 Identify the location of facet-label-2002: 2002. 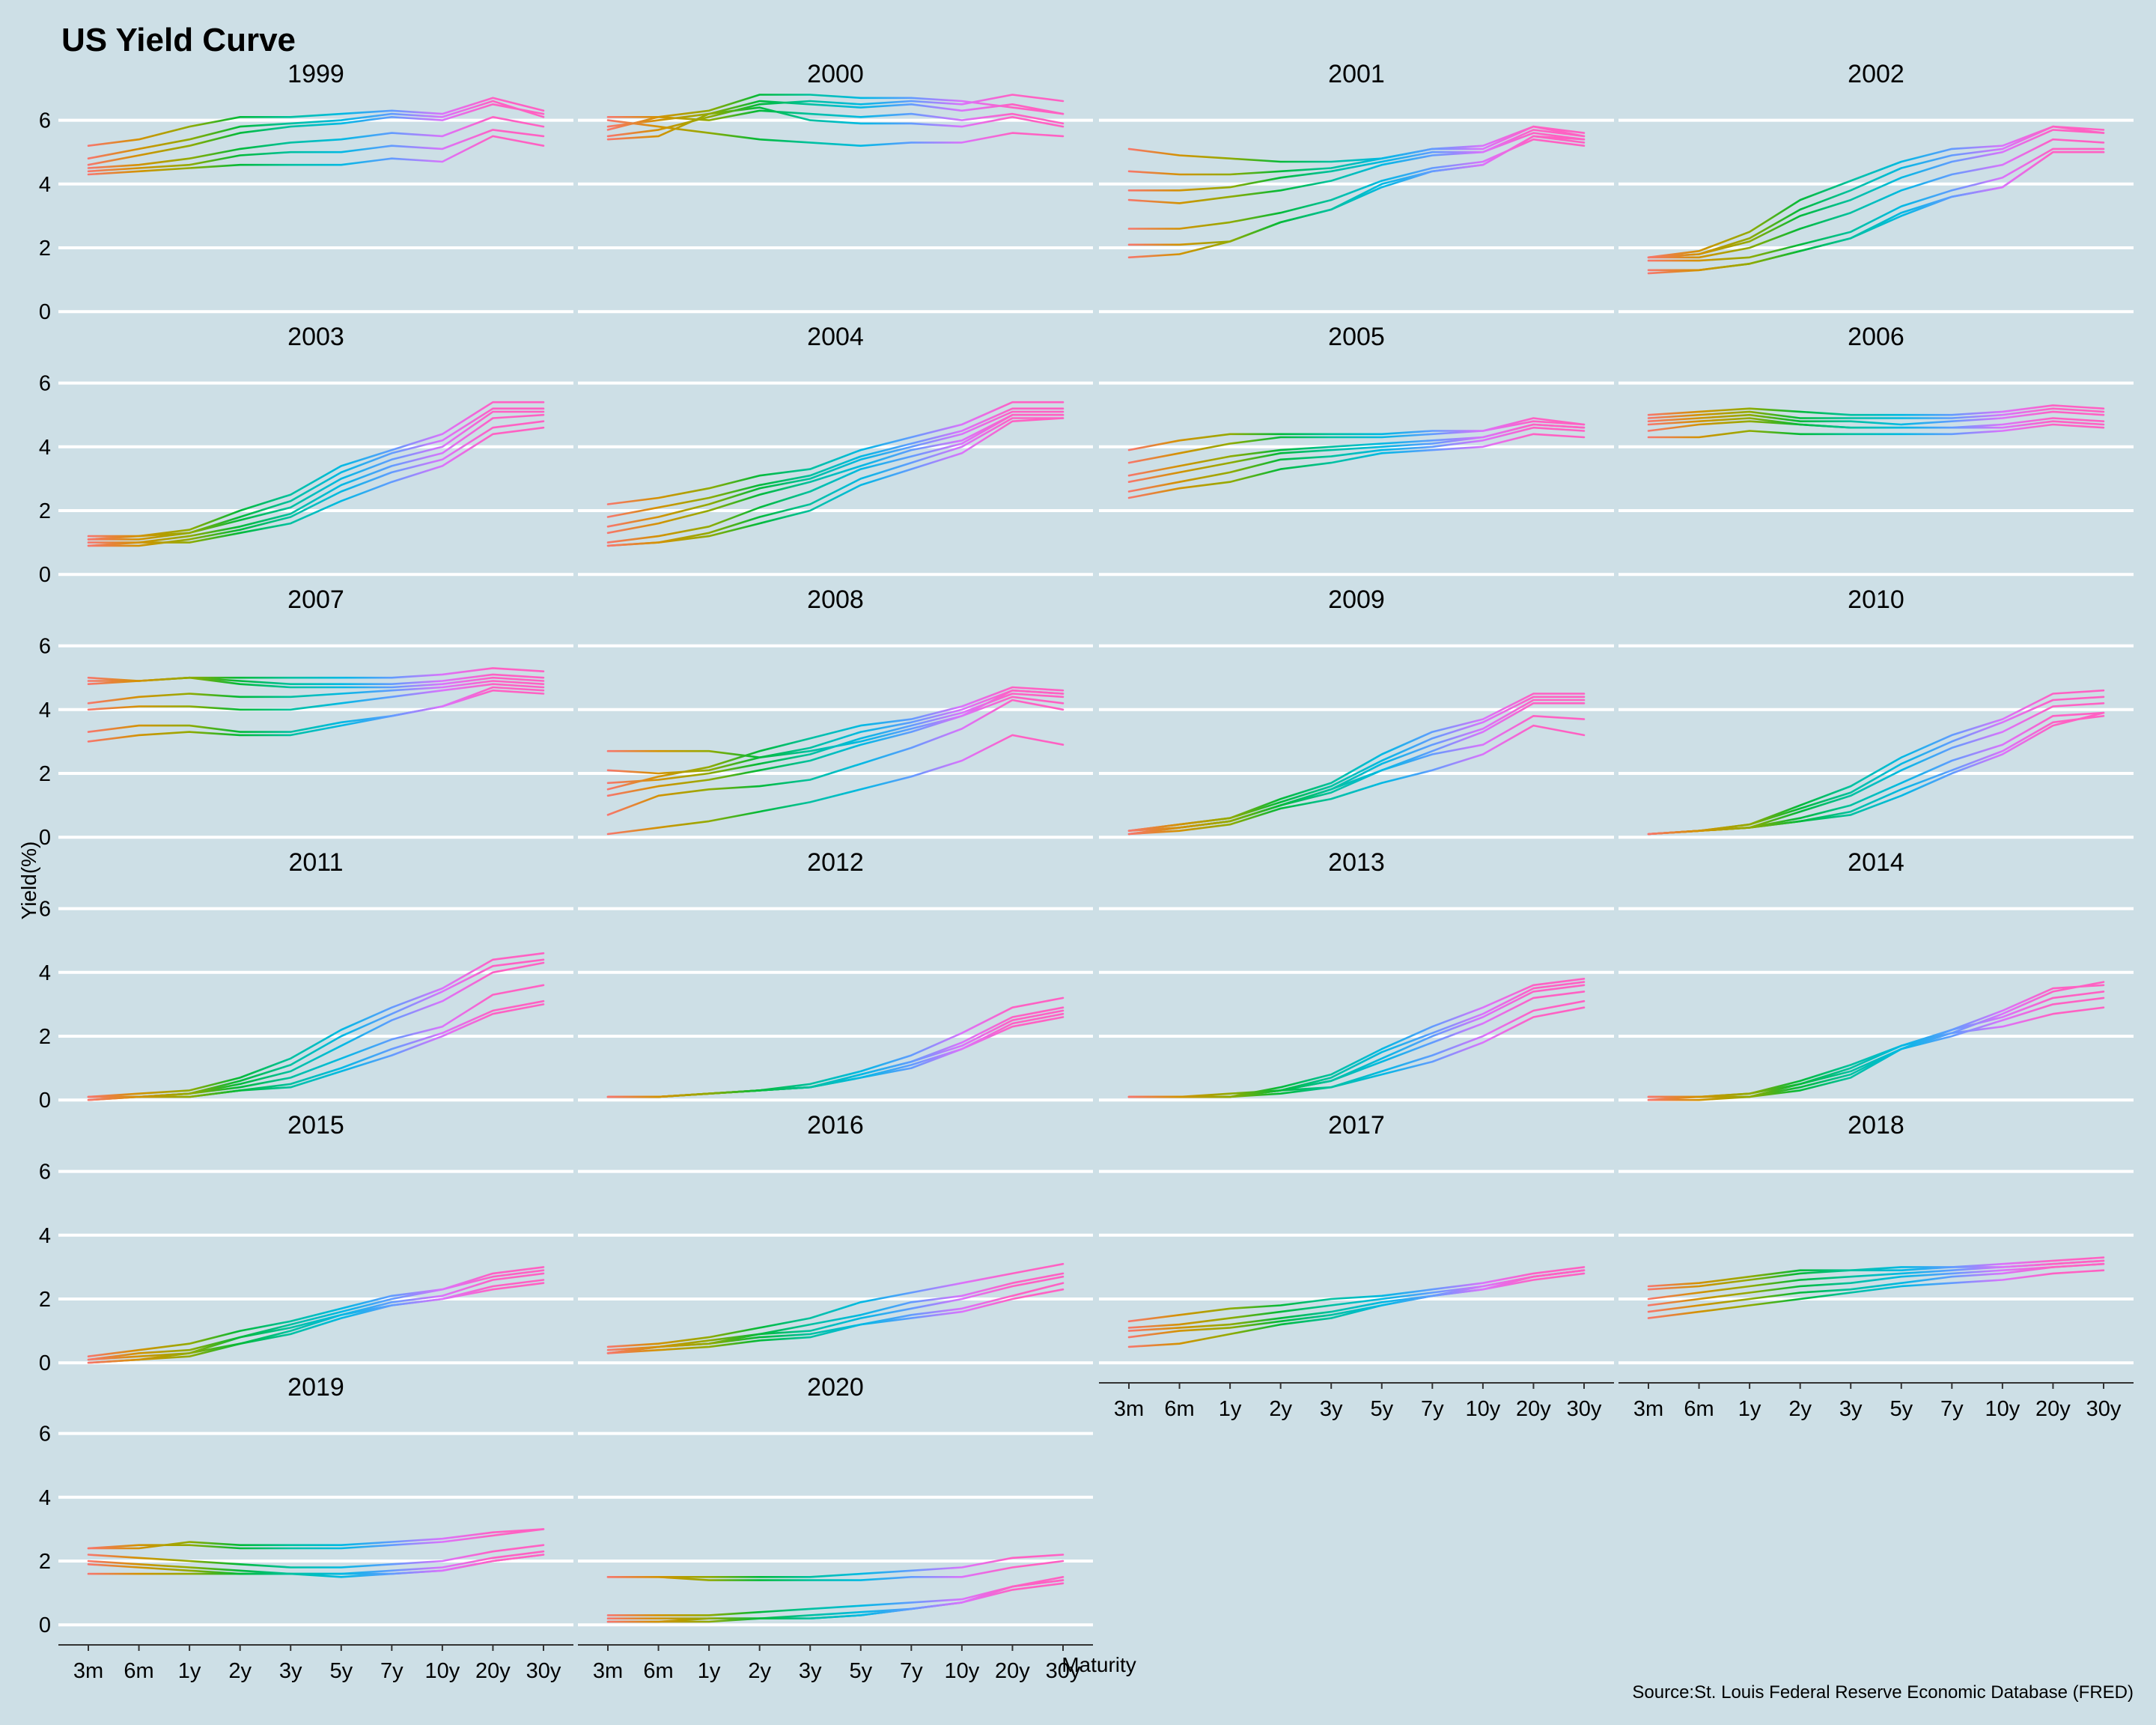
(1876, 74).